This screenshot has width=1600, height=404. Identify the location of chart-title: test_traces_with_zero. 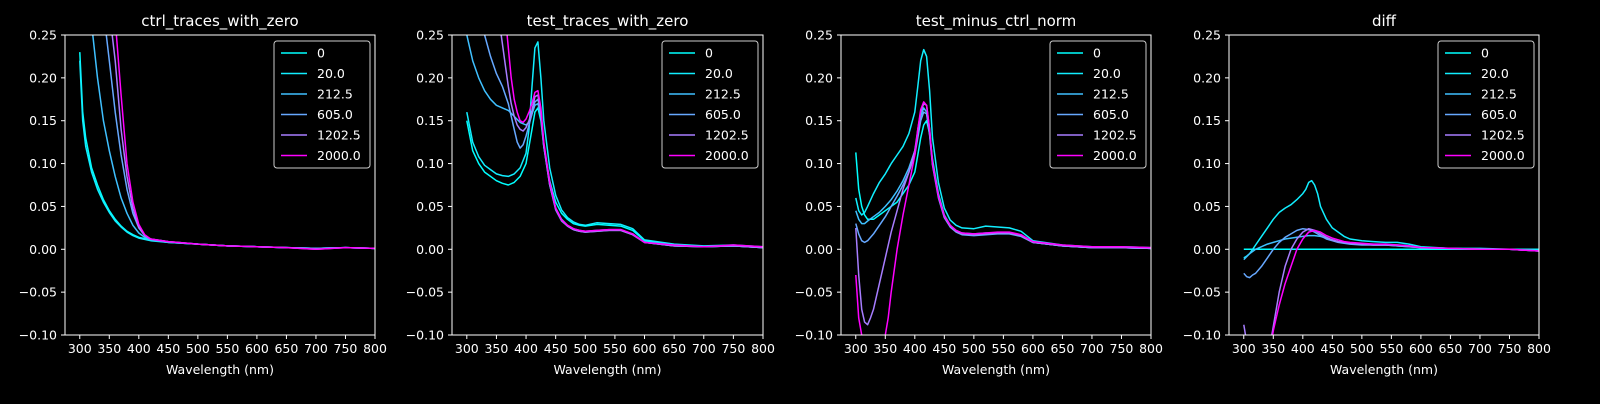
(608, 21).